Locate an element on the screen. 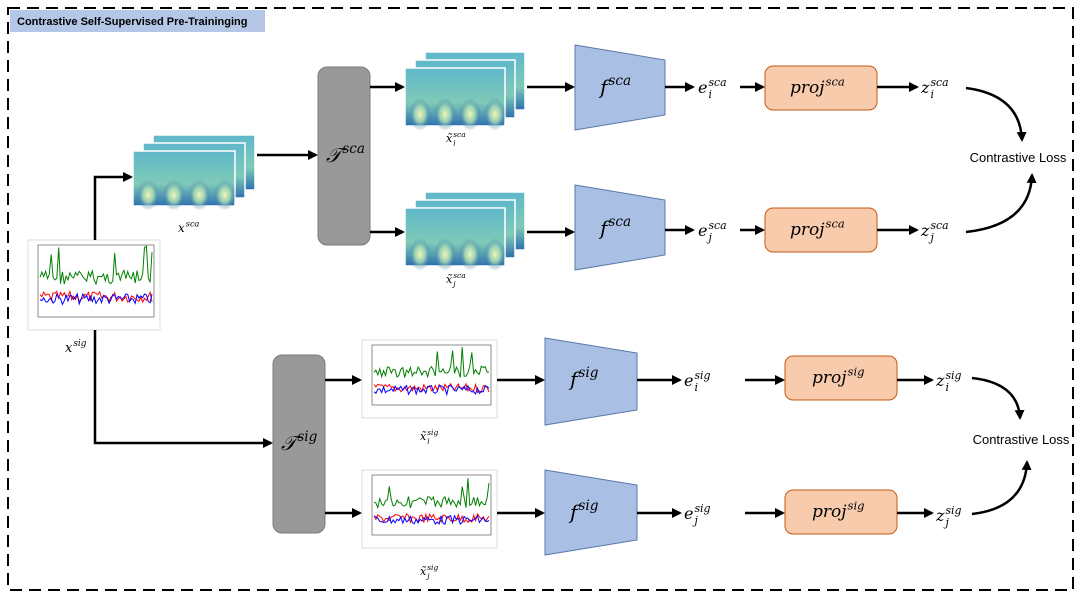 Image resolution: width=1081 pixels, height=597 pixels. title-box is located at coordinates (137, 21).